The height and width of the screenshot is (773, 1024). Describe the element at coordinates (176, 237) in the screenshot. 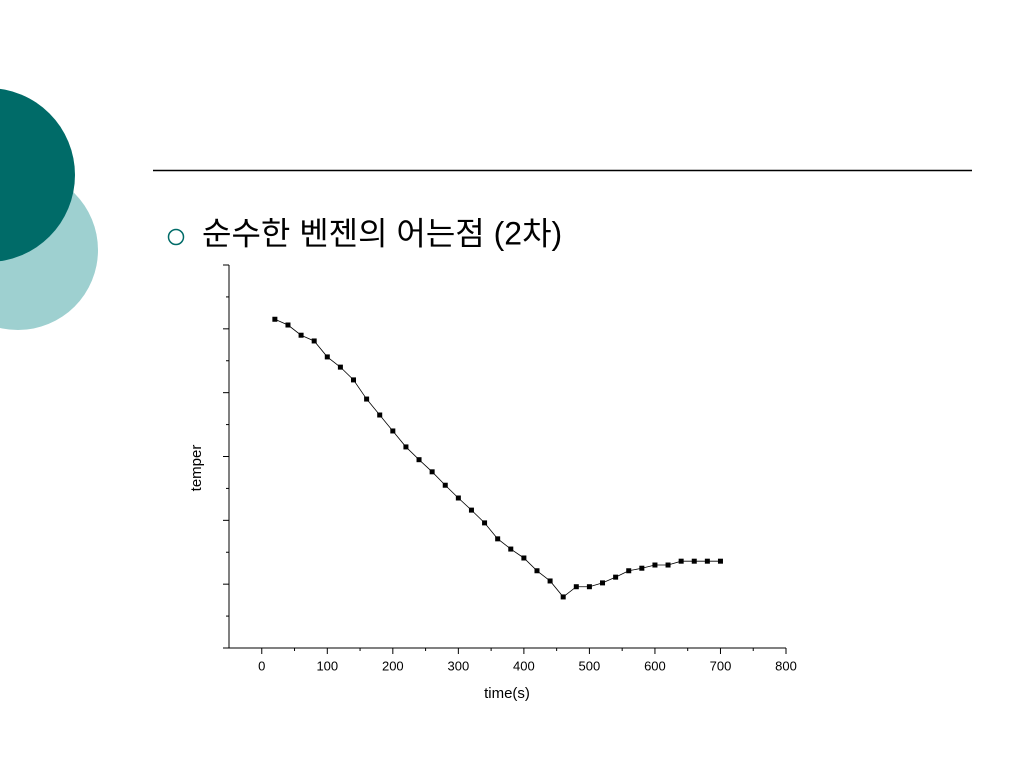

I see `bullet` at that location.